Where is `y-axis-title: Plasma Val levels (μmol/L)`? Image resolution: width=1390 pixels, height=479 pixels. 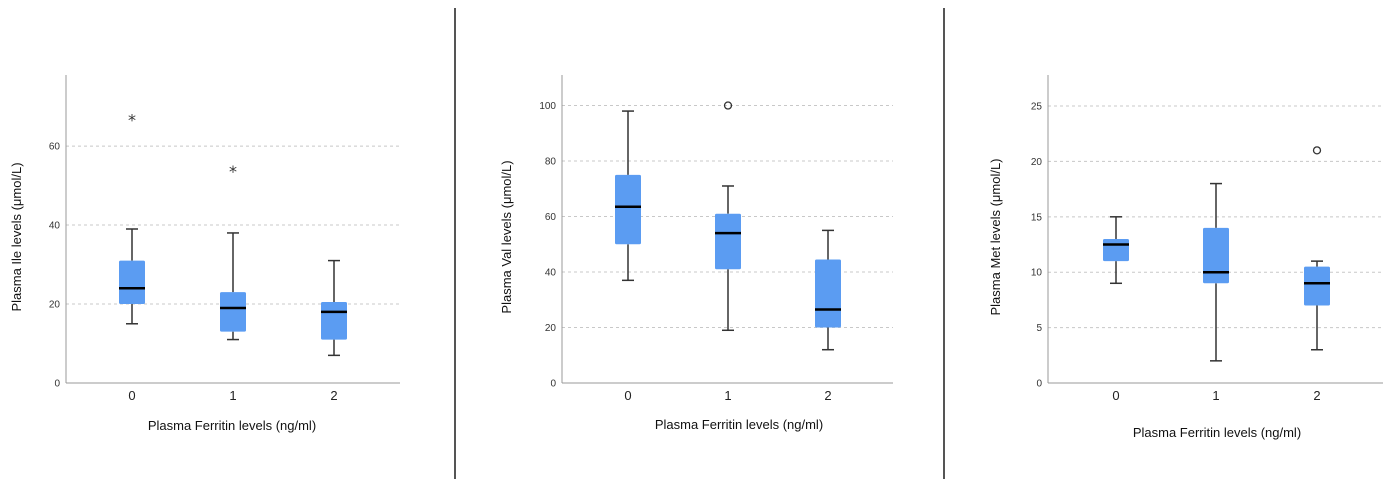 y-axis-title: Plasma Val levels (μmol/L) is located at coordinates (506, 236).